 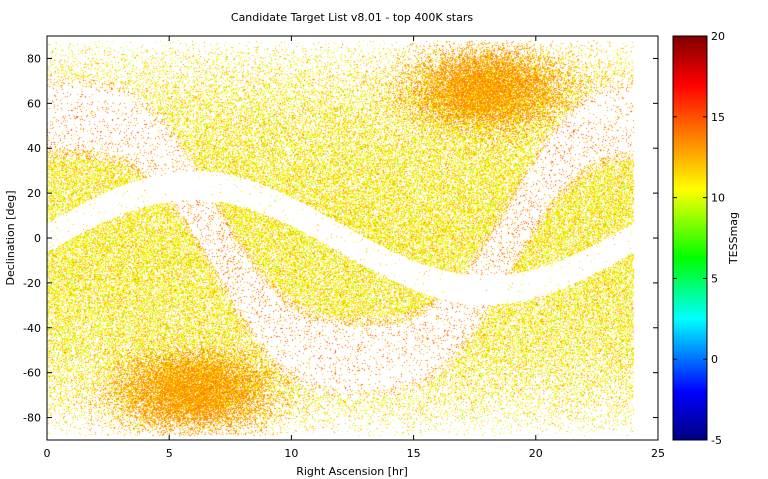 I want to click on y-tick-label: 80, so click(x=34, y=58).